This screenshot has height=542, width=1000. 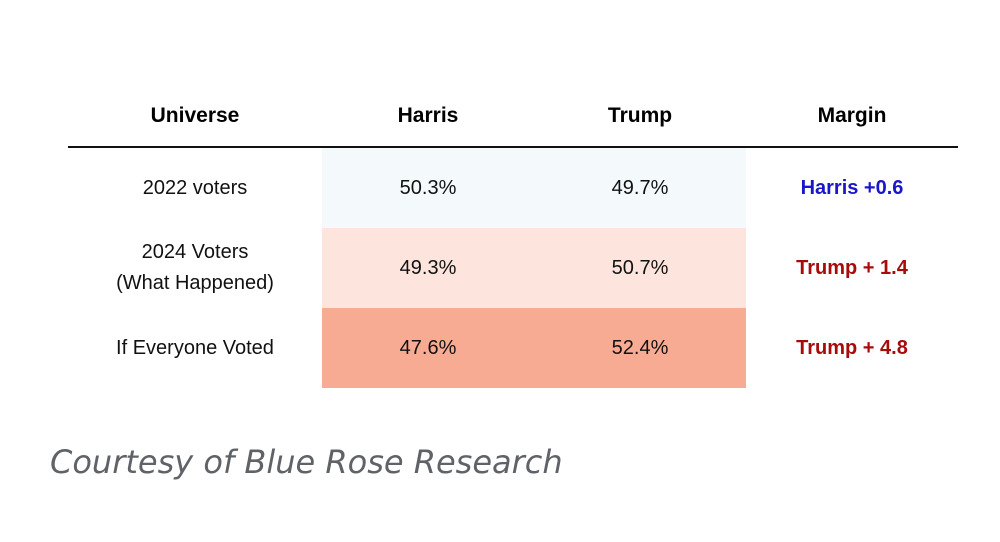 What do you see at coordinates (513, 118) in the screenshot?
I see `table-header-row: Universe Harris Trump Margin` at bounding box center [513, 118].